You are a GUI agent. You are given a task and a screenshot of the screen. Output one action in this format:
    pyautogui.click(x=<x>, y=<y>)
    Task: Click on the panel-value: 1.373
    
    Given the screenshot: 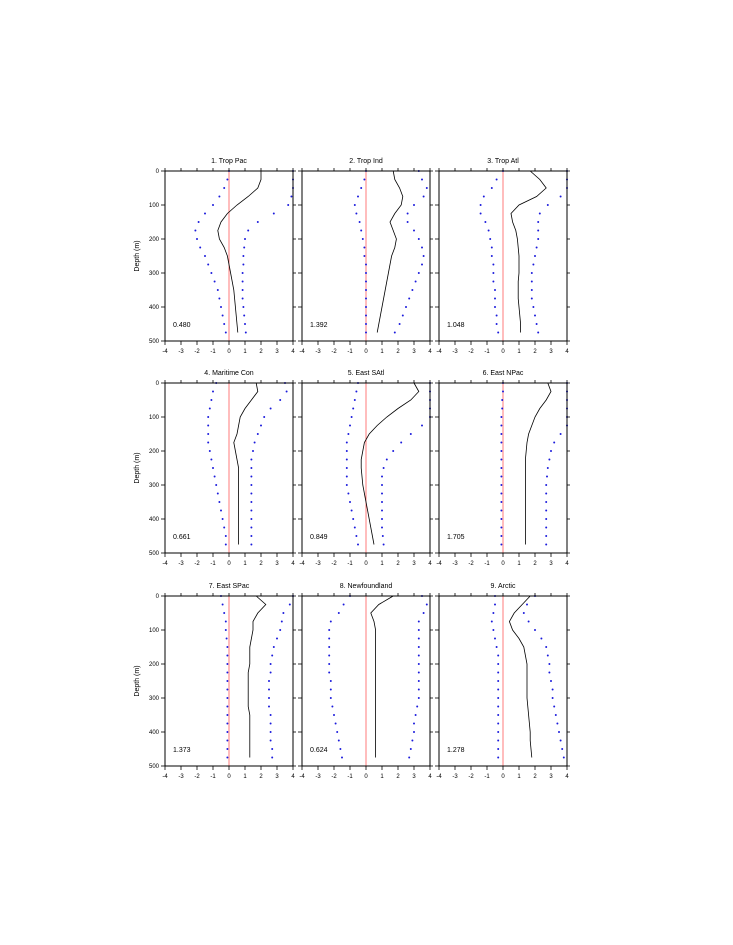 What is the action you would take?
    pyautogui.click(x=182, y=750)
    